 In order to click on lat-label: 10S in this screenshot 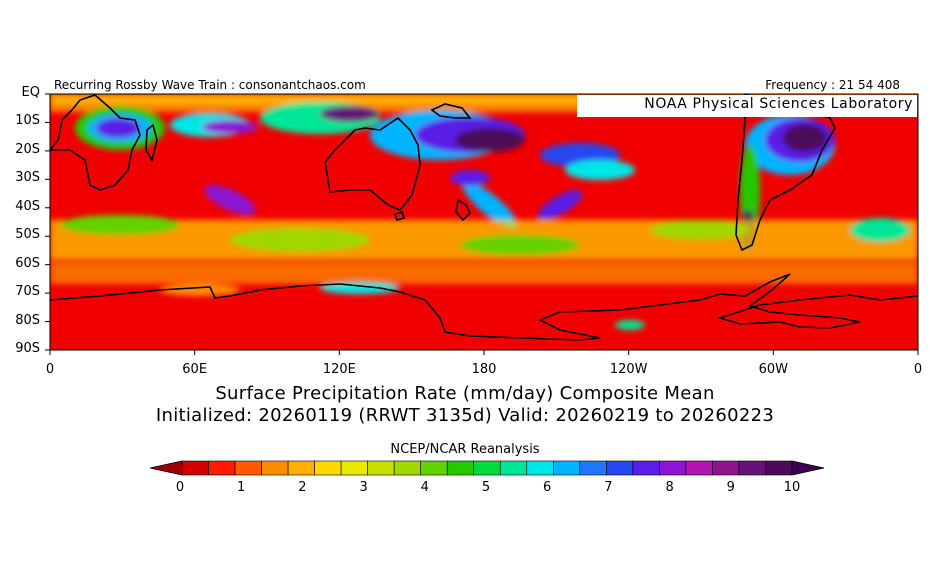, I will do `click(27, 121)`.